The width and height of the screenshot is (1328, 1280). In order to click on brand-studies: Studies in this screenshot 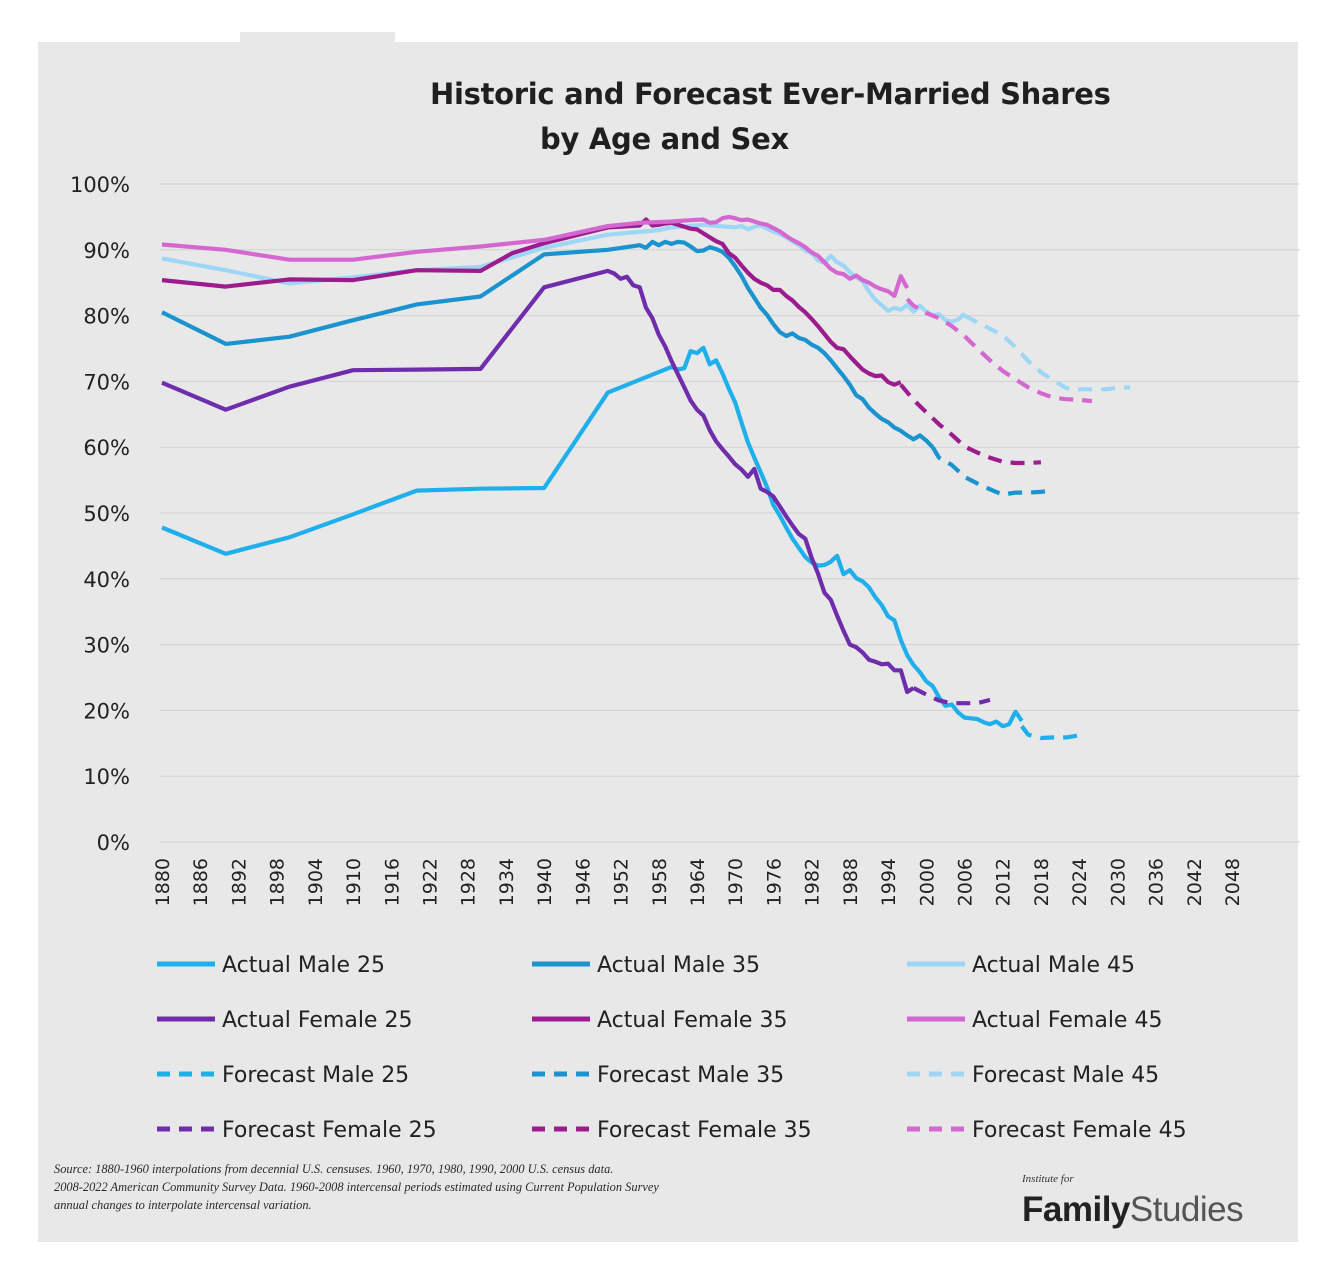, I will do `click(1186, 1209)`.